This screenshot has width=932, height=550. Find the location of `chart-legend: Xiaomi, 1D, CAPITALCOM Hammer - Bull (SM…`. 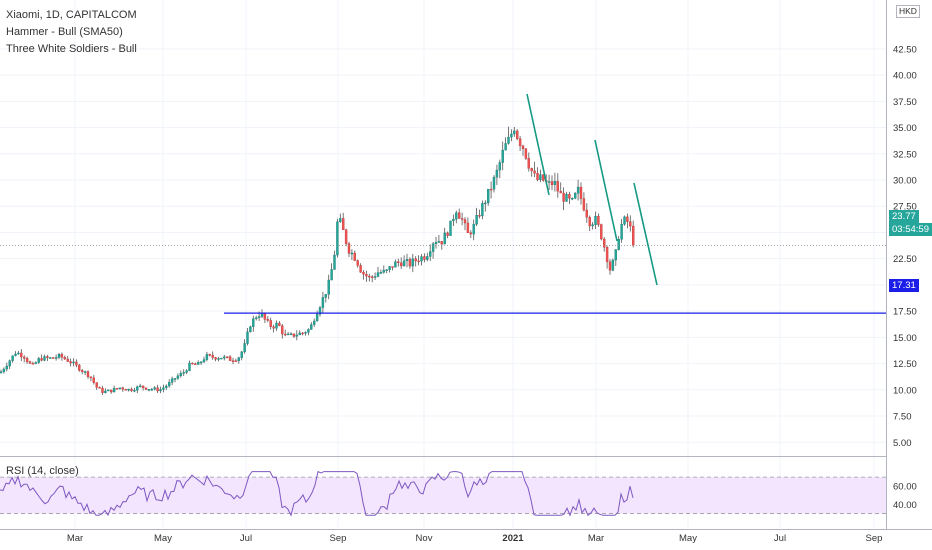

chart-legend: Xiaomi, 1D, CAPITALCOM Hammer - Bull (SM… is located at coordinates (71, 32).